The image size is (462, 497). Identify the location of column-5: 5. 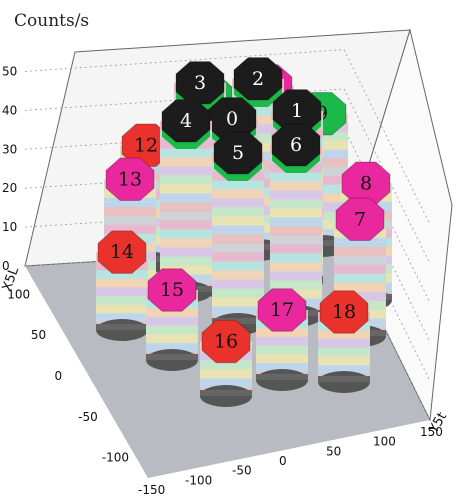
(238, 233).